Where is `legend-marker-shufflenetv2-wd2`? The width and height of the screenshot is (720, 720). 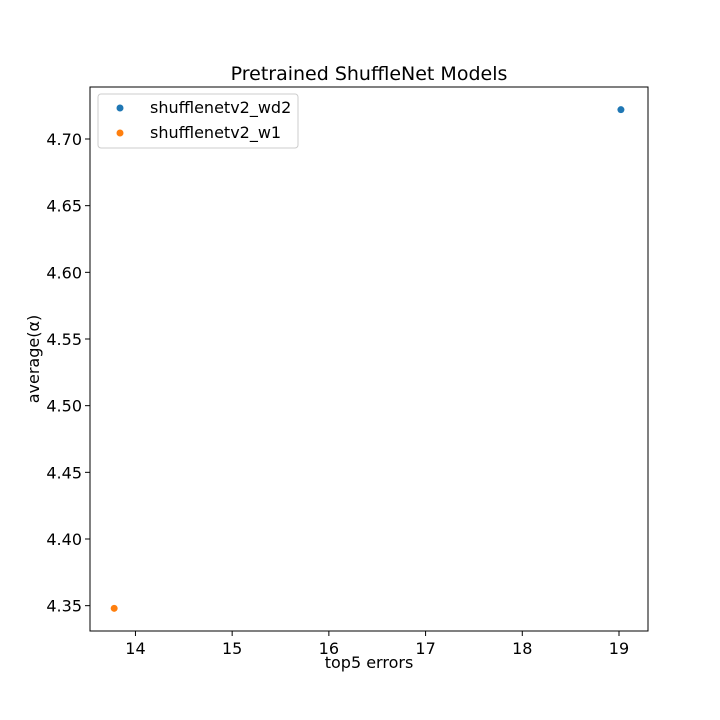
legend-marker-shufflenetv2-wd2 is located at coordinates (120, 108).